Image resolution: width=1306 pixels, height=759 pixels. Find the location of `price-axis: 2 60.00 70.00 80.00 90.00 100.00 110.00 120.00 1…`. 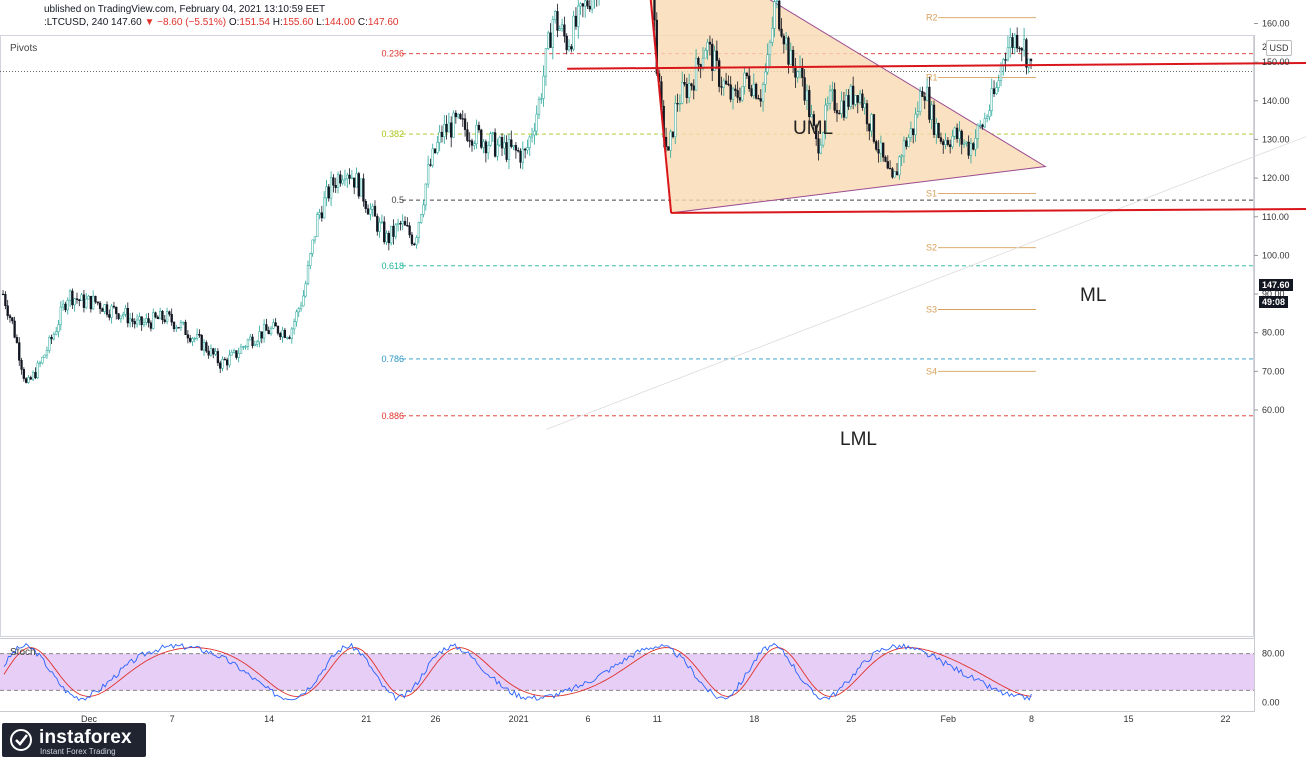

price-axis: 2 60.00 70.00 80.00 90.00 100.00 110.00 120.00 1… is located at coordinates (1272, 217).